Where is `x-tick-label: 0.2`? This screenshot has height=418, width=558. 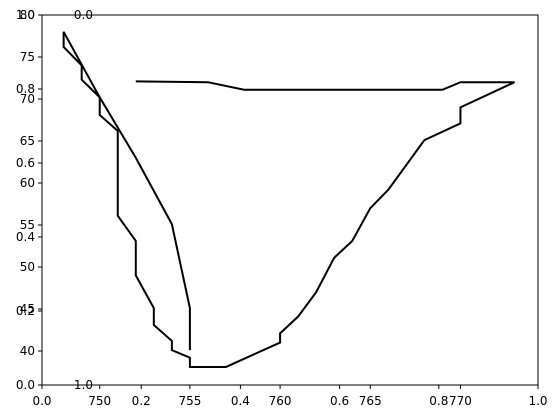 x-tick-label: 0.2 is located at coordinates (141, 401).